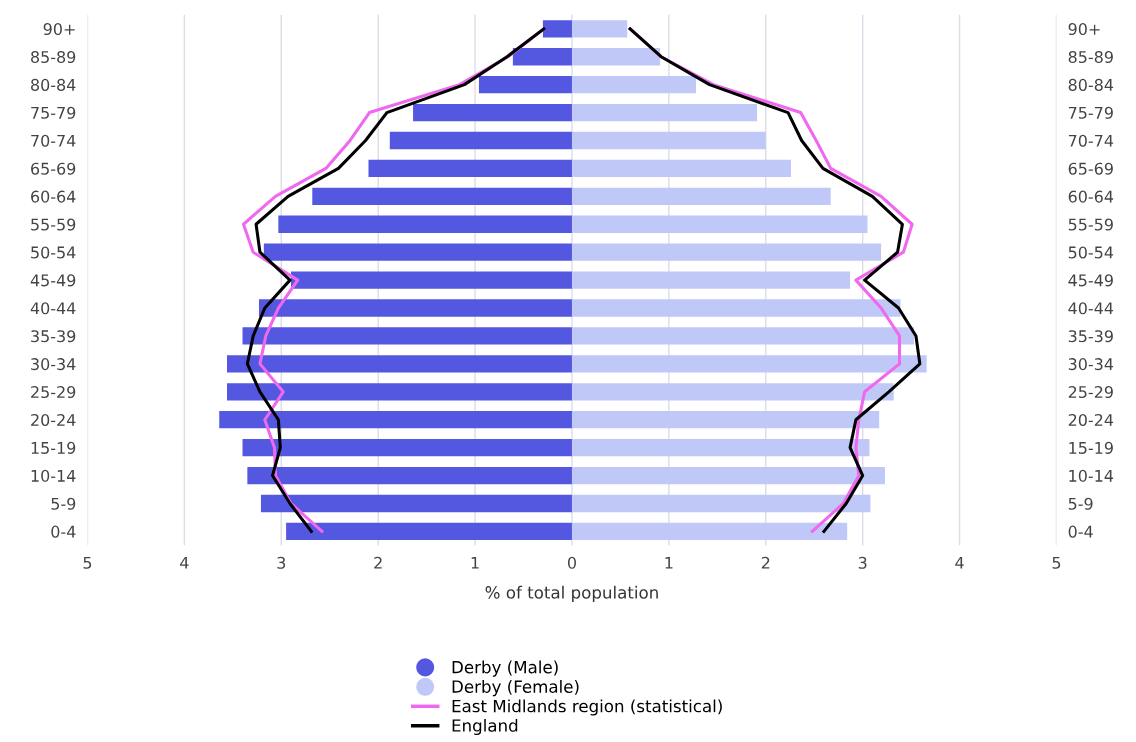 This screenshot has width=1136, height=742. Describe the element at coordinates (53, 252) in the screenshot. I see `category-label: 50-54` at that location.